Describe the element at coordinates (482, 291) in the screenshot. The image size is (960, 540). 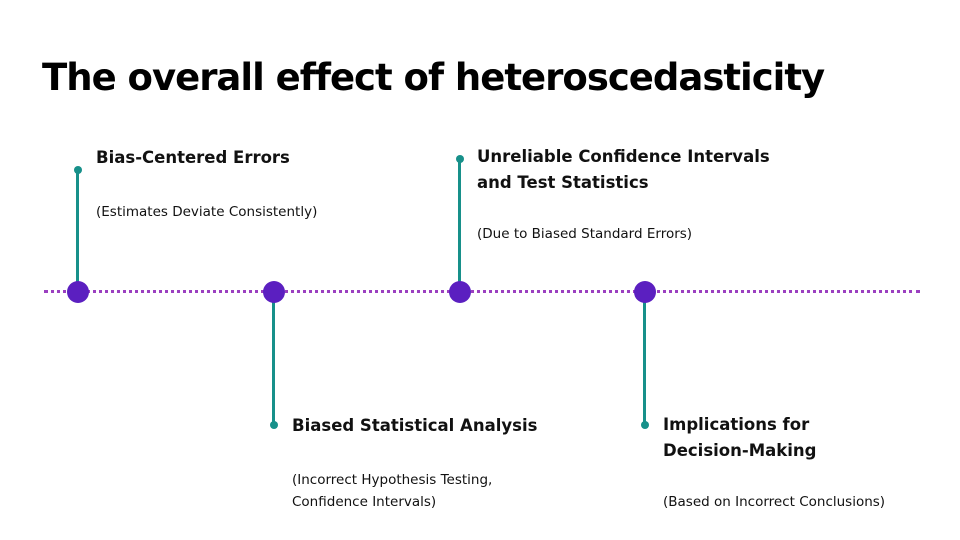
I see `timeline-dotted-line` at that location.